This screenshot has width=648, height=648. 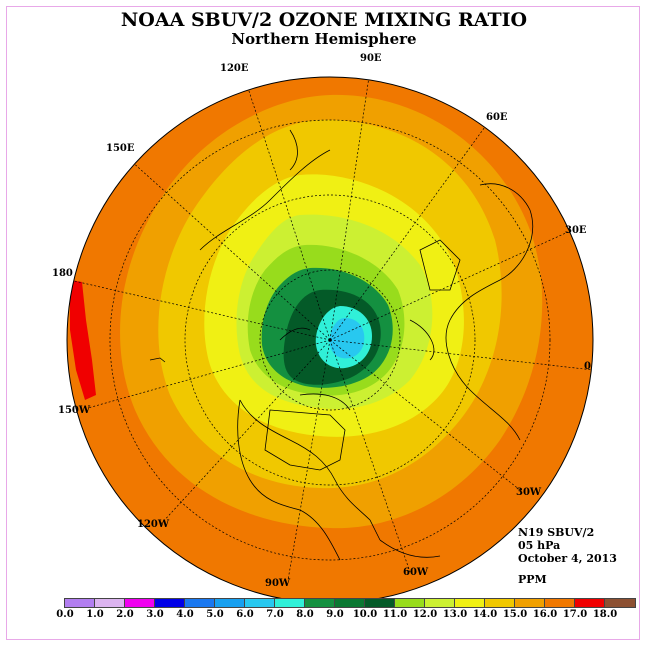 What do you see at coordinates (120, 148) in the screenshot?
I see `lon-label-150e: 150E` at bounding box center [120, 148].